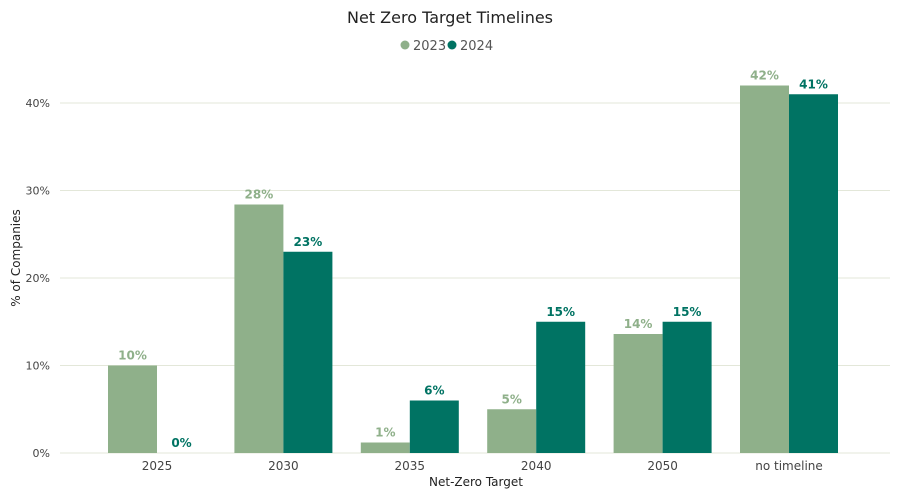  I want to click on bar-2024-2040, so click(561, 387).